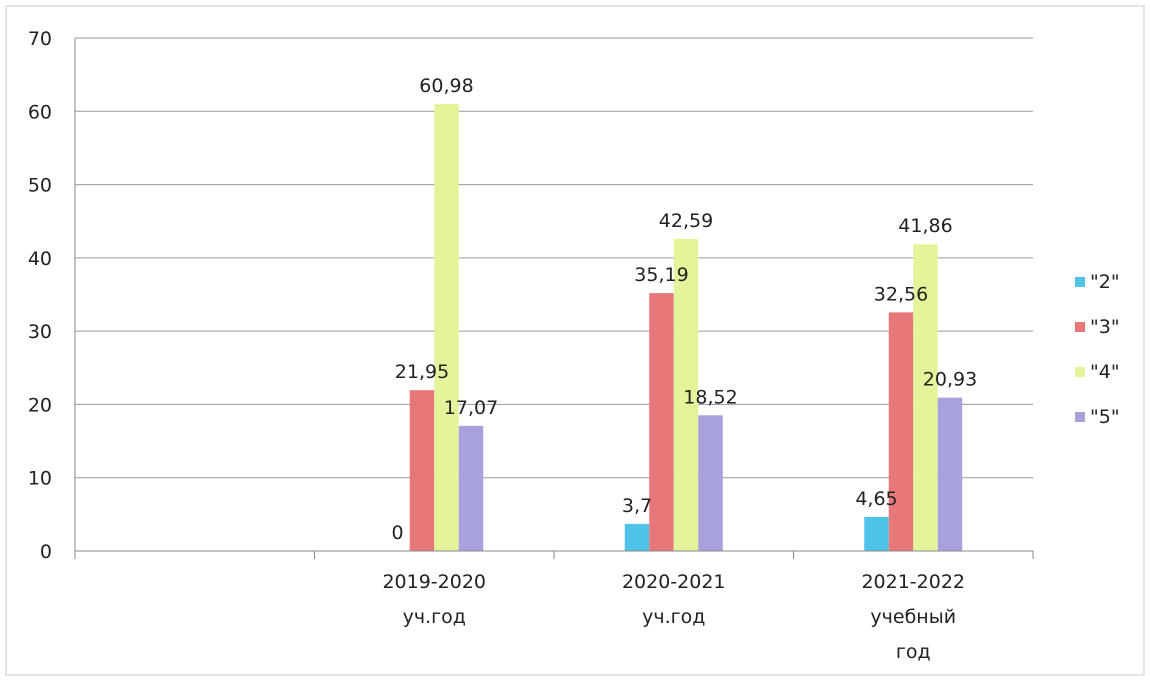 Image resolution: width=1150 pixels, height=681 pixels. What do you see at coordinates (471, 408) in the screenshot?
I see `data-label: 17,07` at bounding box center [471, 408].